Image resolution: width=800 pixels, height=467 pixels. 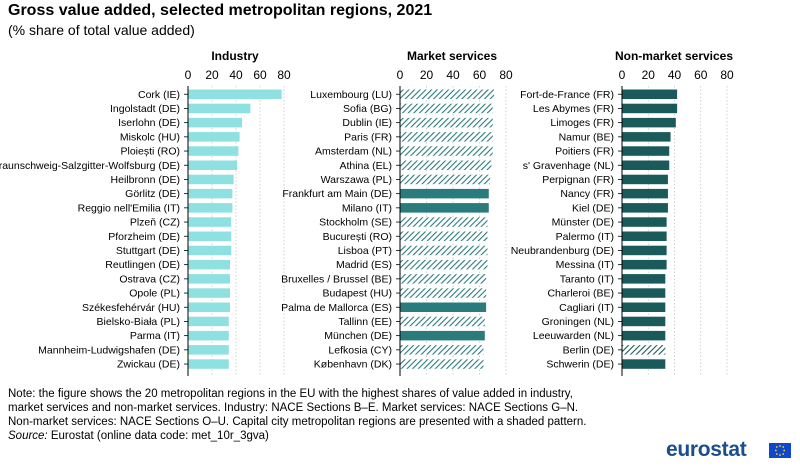 I want to click on category-label: Frankfurt am Main (DE), so click(x=337, y=194).